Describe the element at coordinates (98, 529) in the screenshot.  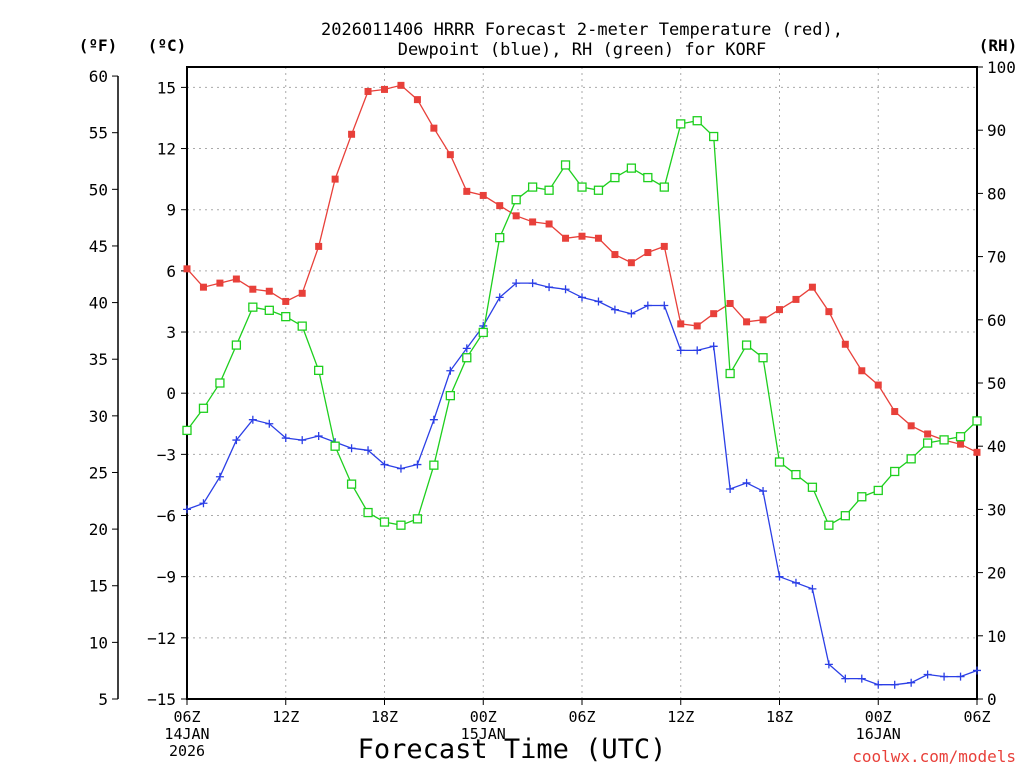
I see `fahrenheit-tick-label: 20` at that location.